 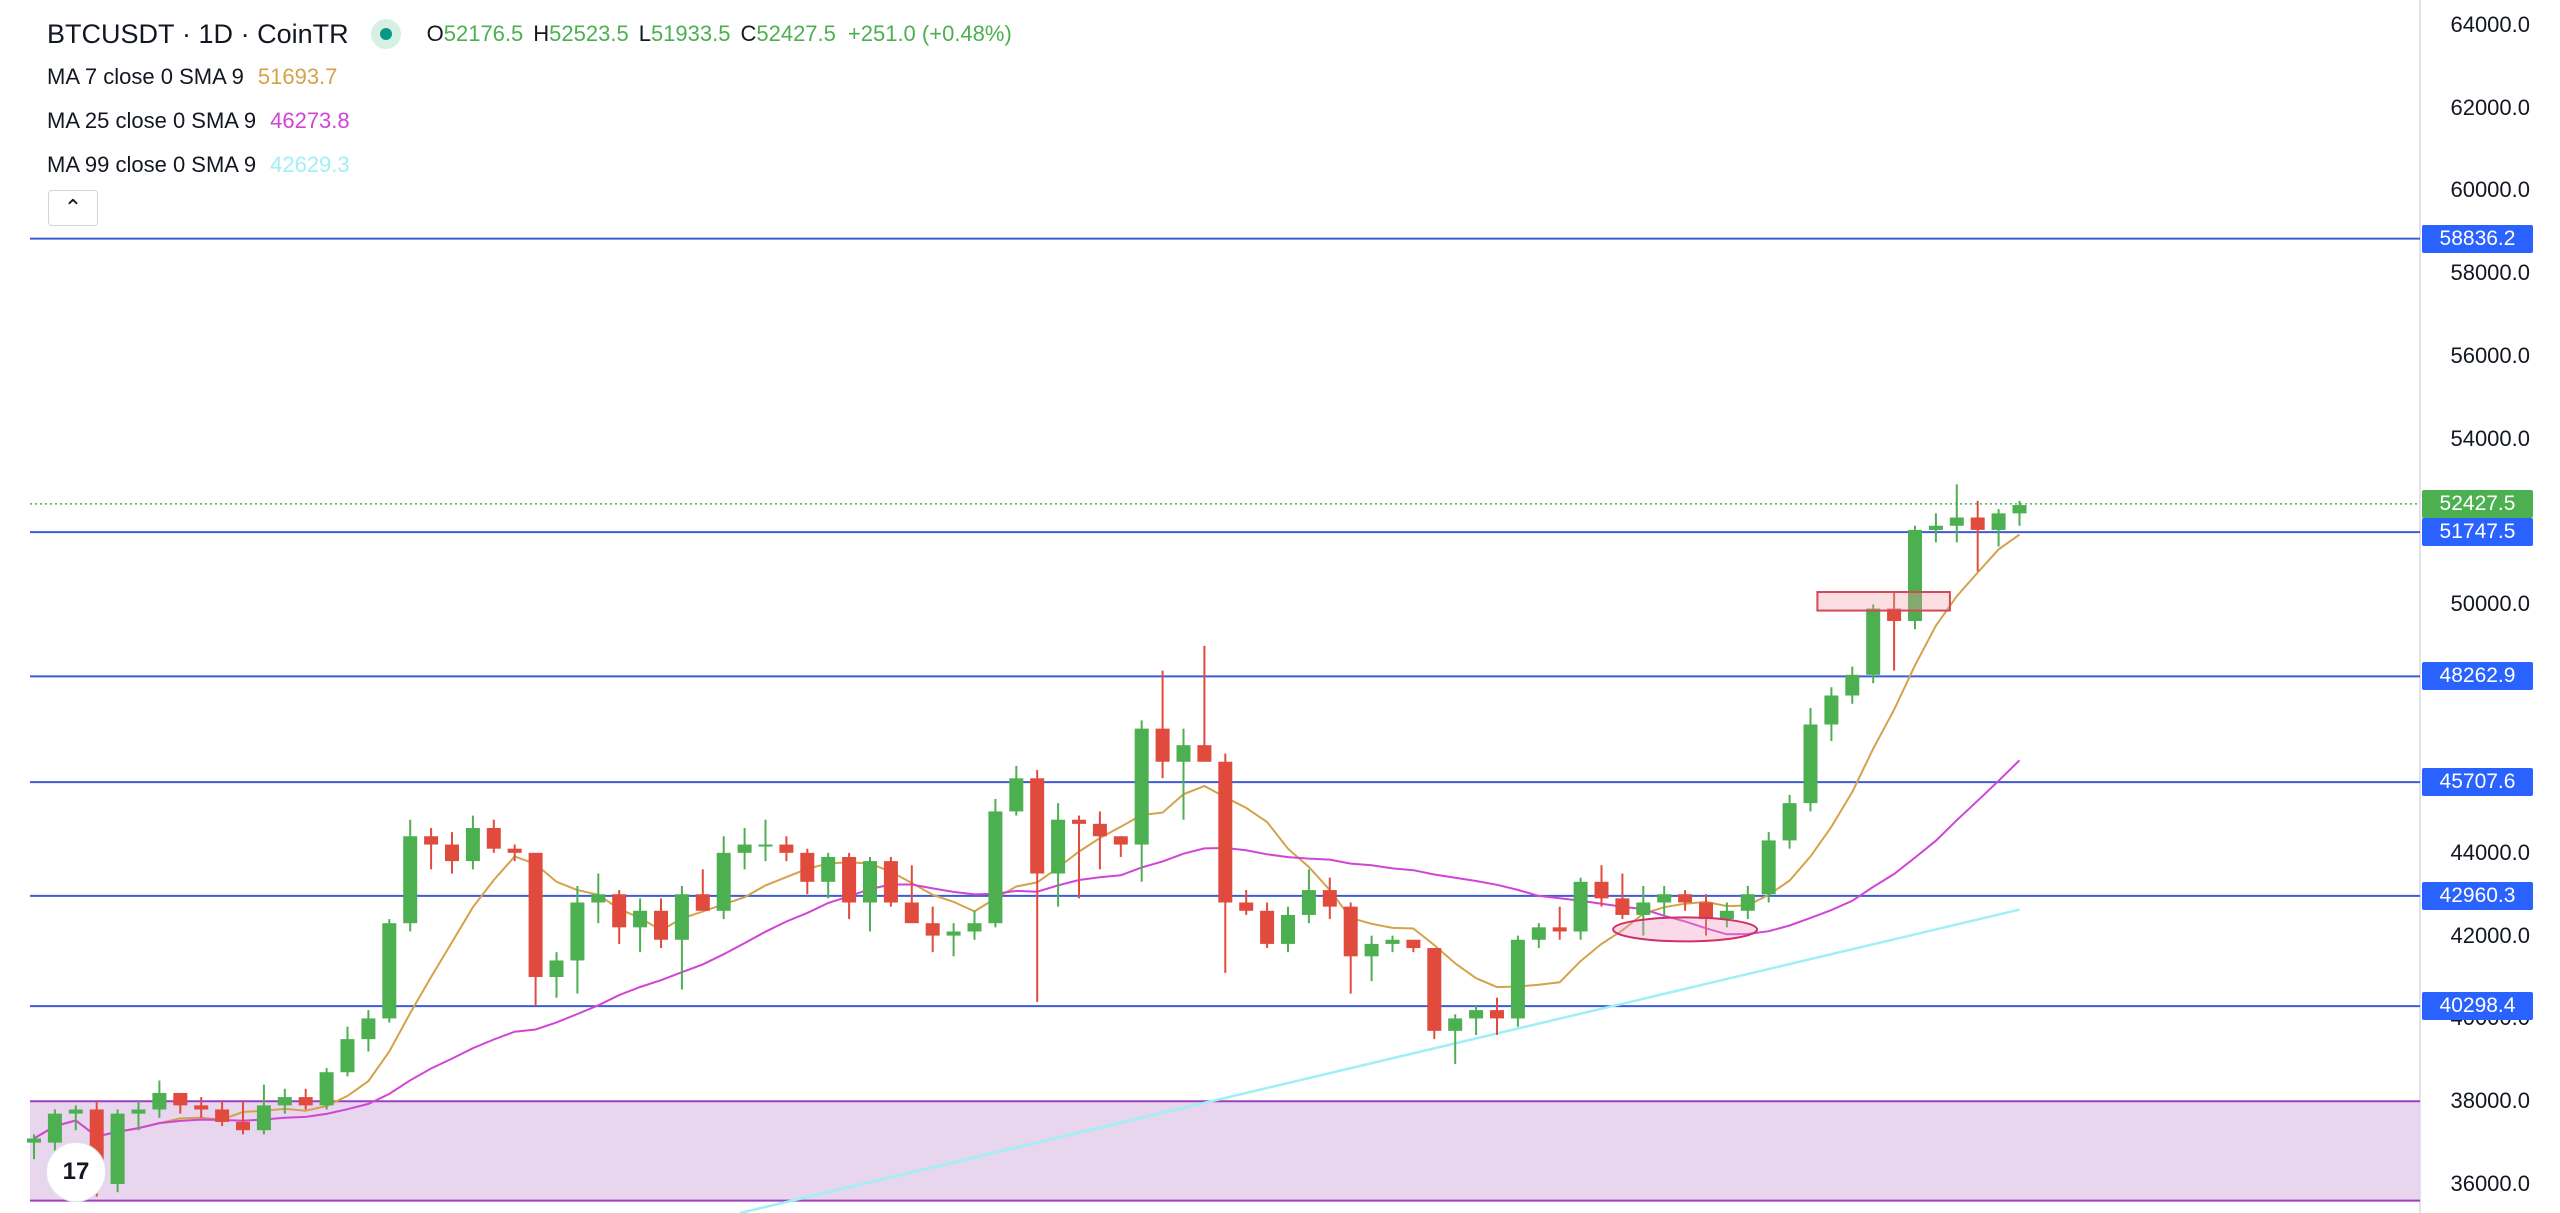 What do you see at coordinates (216, 33) in the screenshot?
I see `interval-label: 1D` at bounding box center [216, 33].